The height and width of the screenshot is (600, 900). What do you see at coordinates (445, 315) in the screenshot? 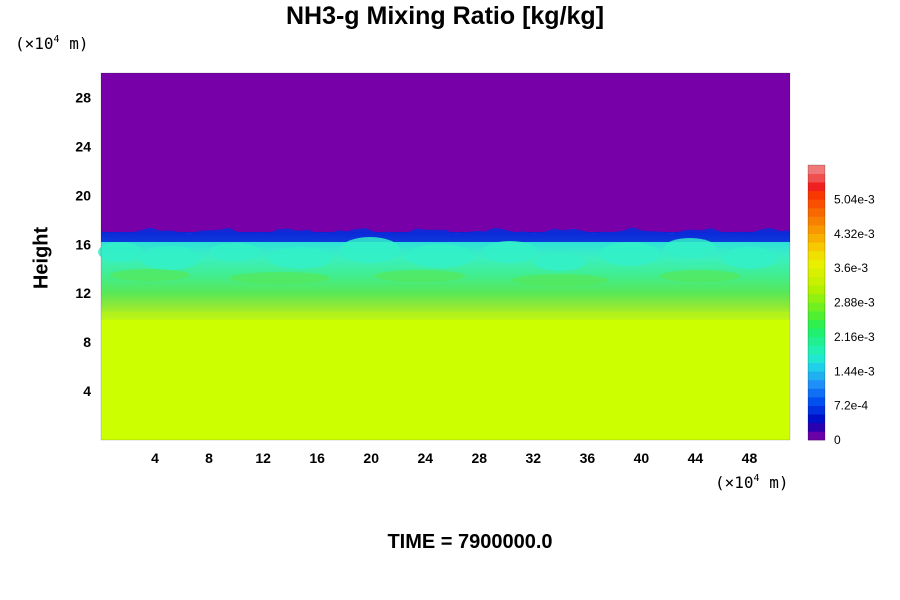
I see `lower-layer-transition` at bounding box center [445, 315].